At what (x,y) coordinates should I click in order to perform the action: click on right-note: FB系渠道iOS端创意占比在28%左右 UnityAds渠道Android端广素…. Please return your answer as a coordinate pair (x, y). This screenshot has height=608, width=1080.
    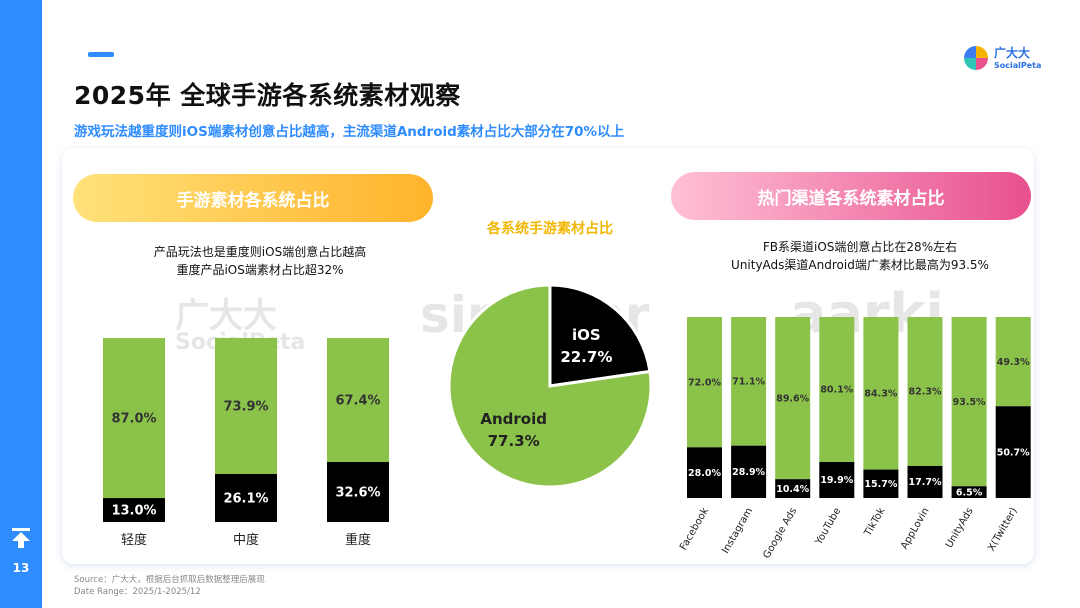
    Looking at the image, I should click on (860, 256).